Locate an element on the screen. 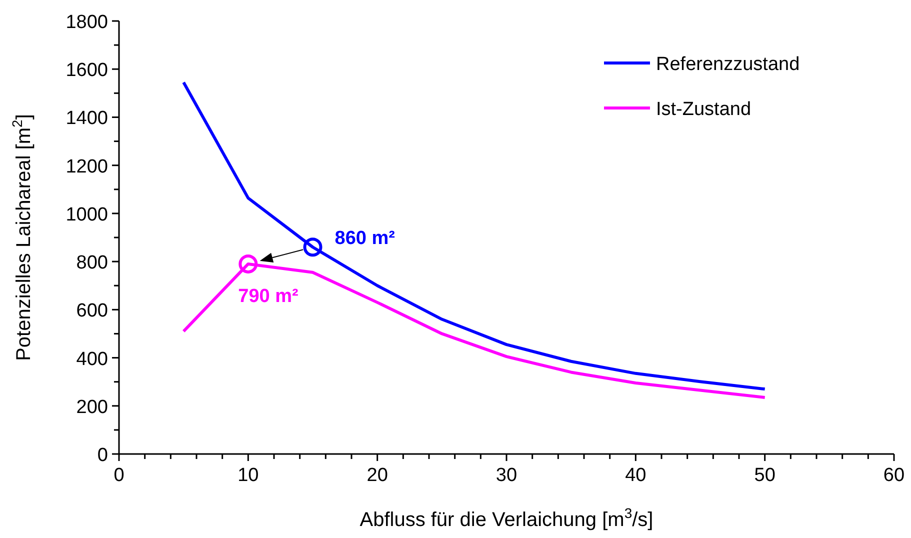 This screenshot has width=911, height=538. legend-label: Ist-Zustand is located at coordinates (704, 109).